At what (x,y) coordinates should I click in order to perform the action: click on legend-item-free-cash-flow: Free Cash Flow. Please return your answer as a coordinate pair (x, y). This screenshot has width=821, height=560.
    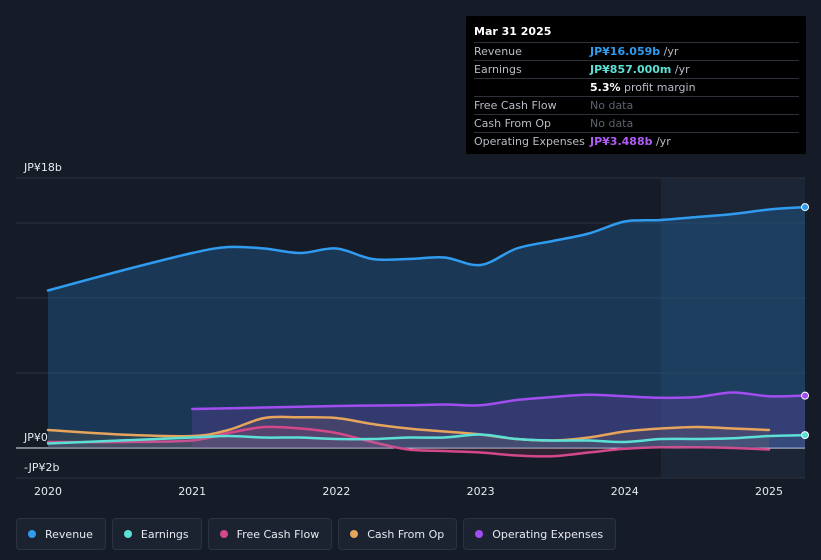
    Looking at the image, I should click on (270, 534).